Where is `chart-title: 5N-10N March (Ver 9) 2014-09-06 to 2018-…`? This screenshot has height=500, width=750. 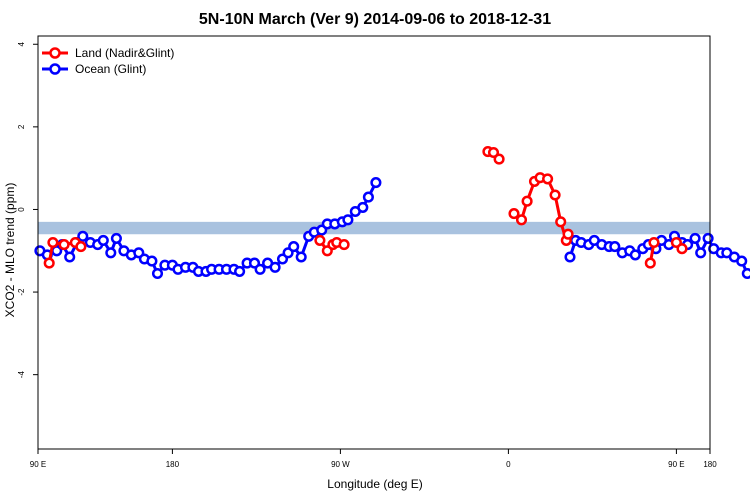
chart-title: 5N-10N March (Ver 9) 2014-09-06 to 2018-… is located at coordinates (375, 19).